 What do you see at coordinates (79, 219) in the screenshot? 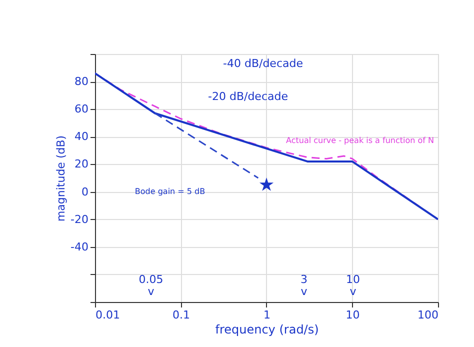
I see `y-tick-label: -20` at bounding box center [79, 219].